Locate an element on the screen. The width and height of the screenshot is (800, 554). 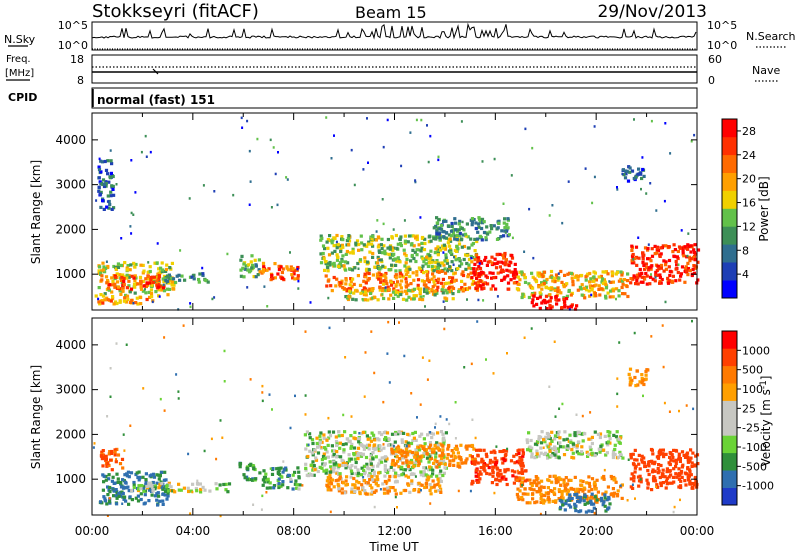
nsearch-top-tick: 10^5 is located at coordinates (722, 25).